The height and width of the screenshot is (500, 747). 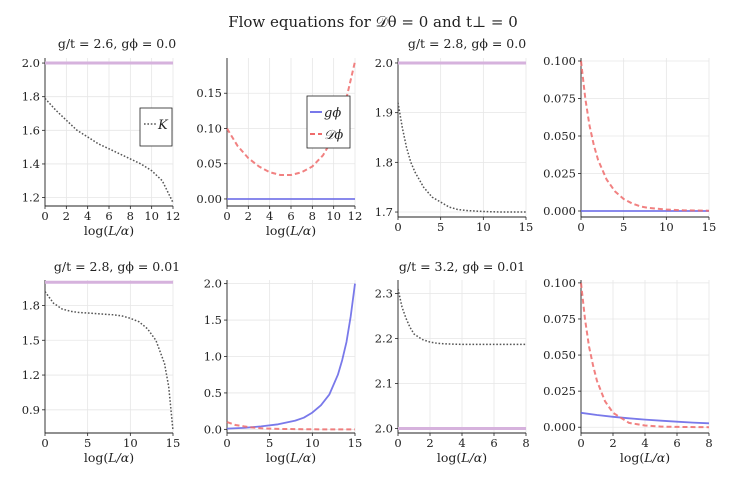 What do you see at coordinates (209, 128) in the screenshot?
I see `y-tick-label: 0.10` at bounding box center [209, 128].